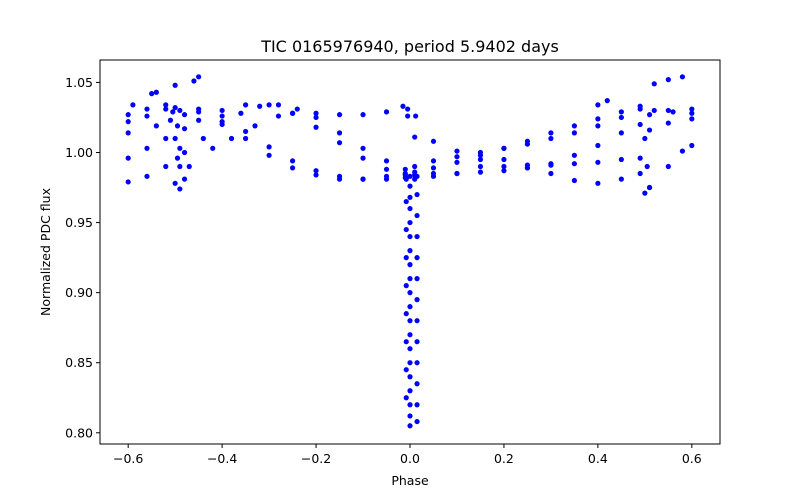 The height and width of the screenshot is (500, 800). I want to click on y-tick-label: 0.90, so click(79, 292).